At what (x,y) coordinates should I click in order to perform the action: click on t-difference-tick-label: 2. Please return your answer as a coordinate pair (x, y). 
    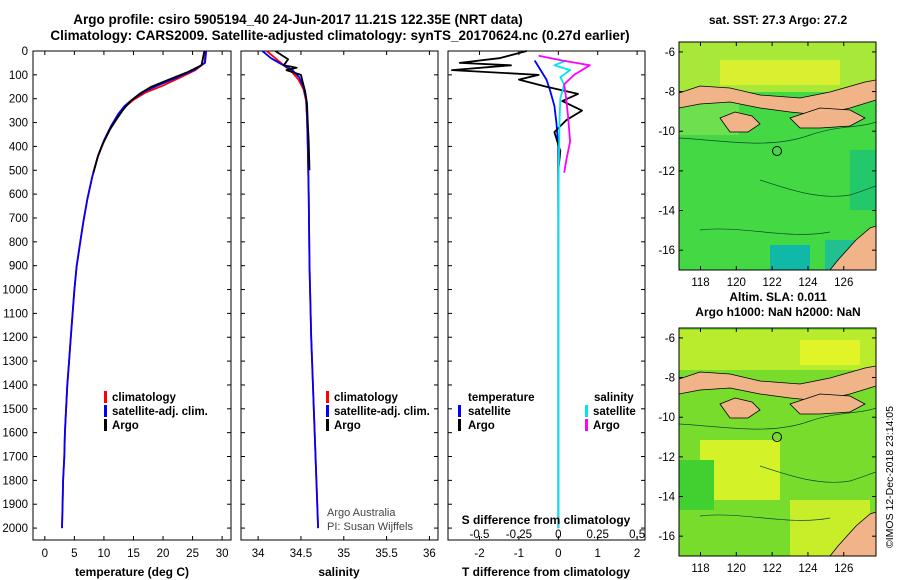
    Looking at the image, I should click on (637, 554).